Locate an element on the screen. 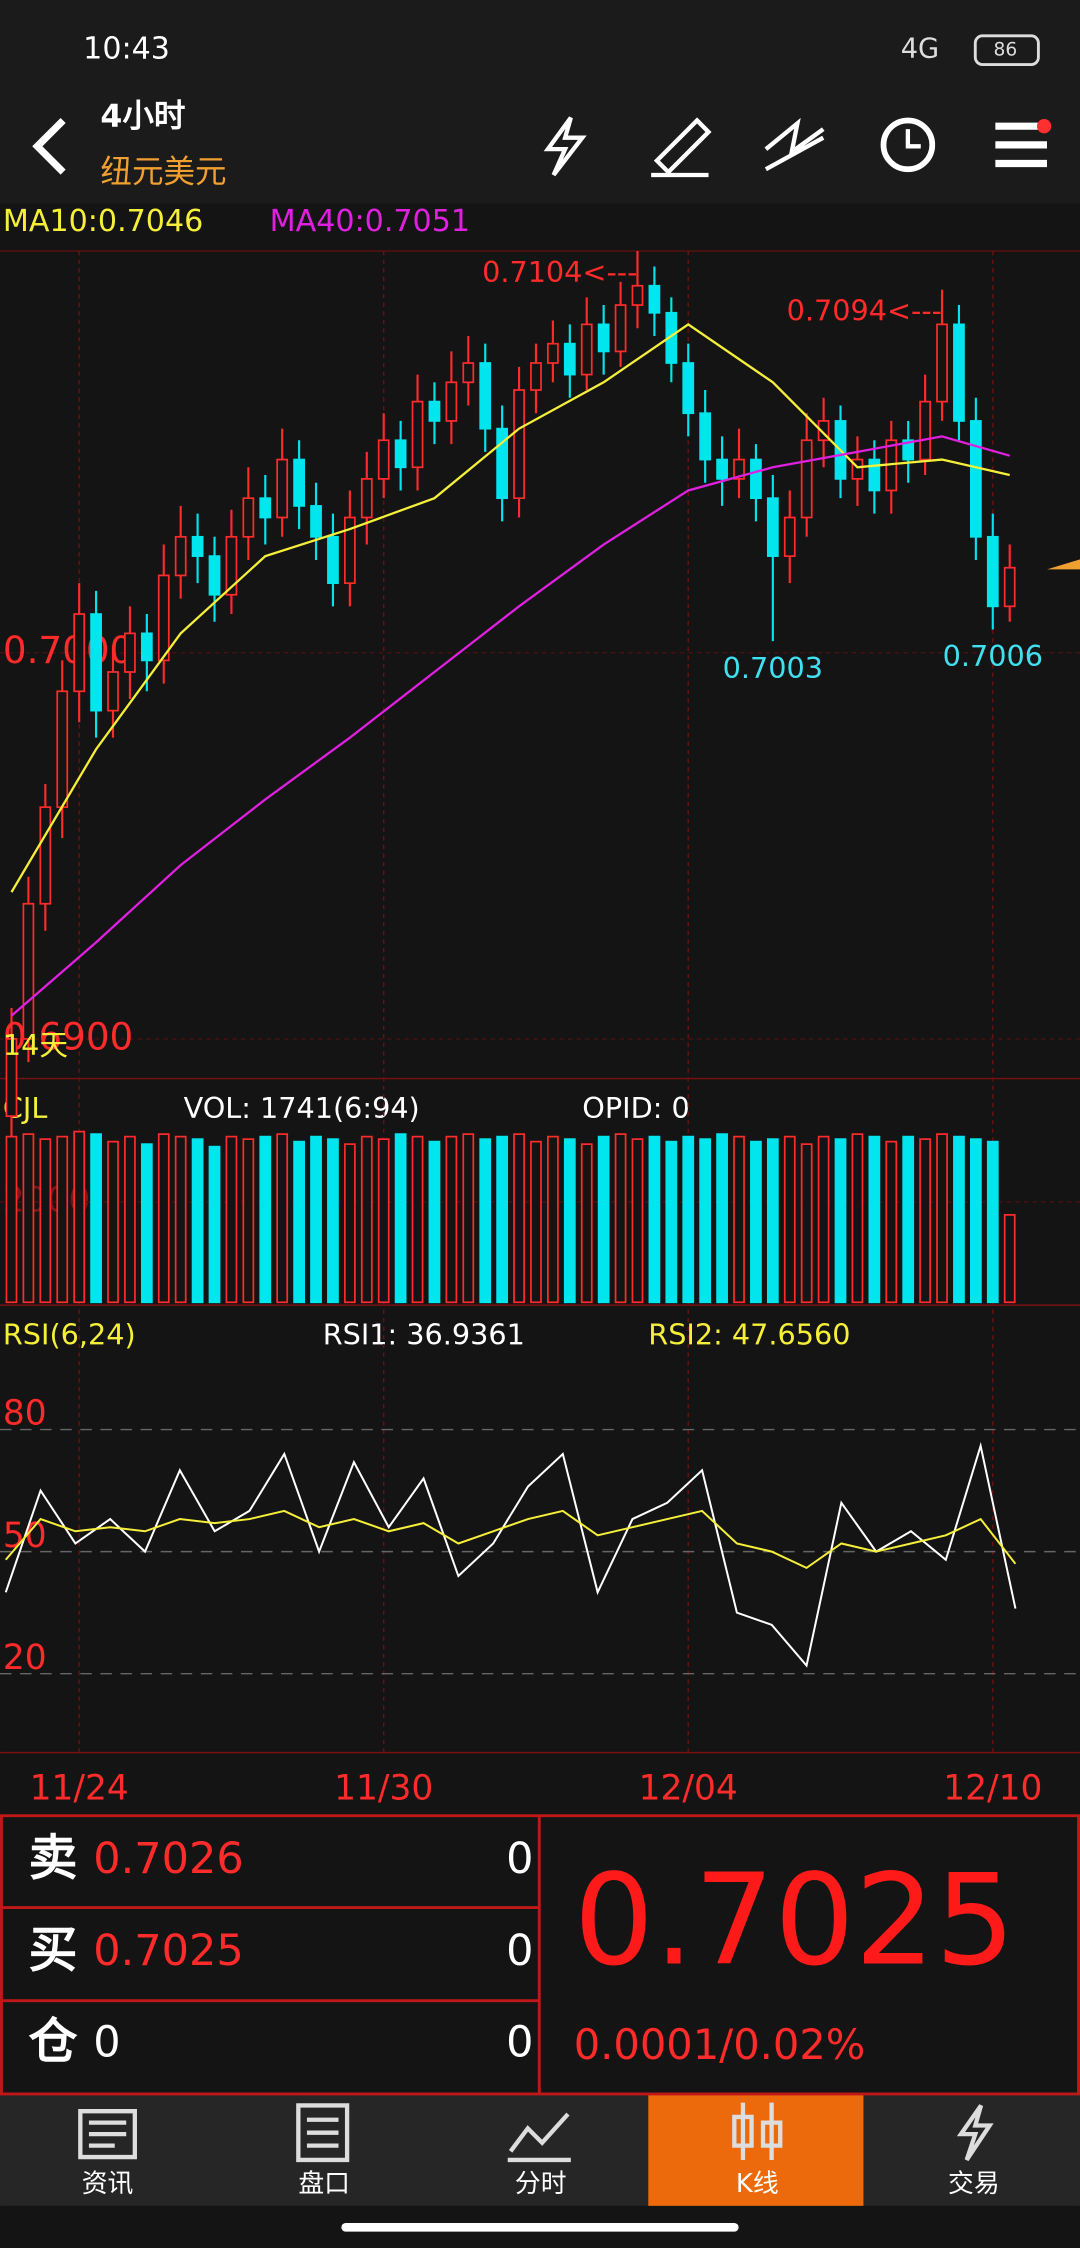  y-tick-label: 0.7000 is located at coordinates (68, 650).